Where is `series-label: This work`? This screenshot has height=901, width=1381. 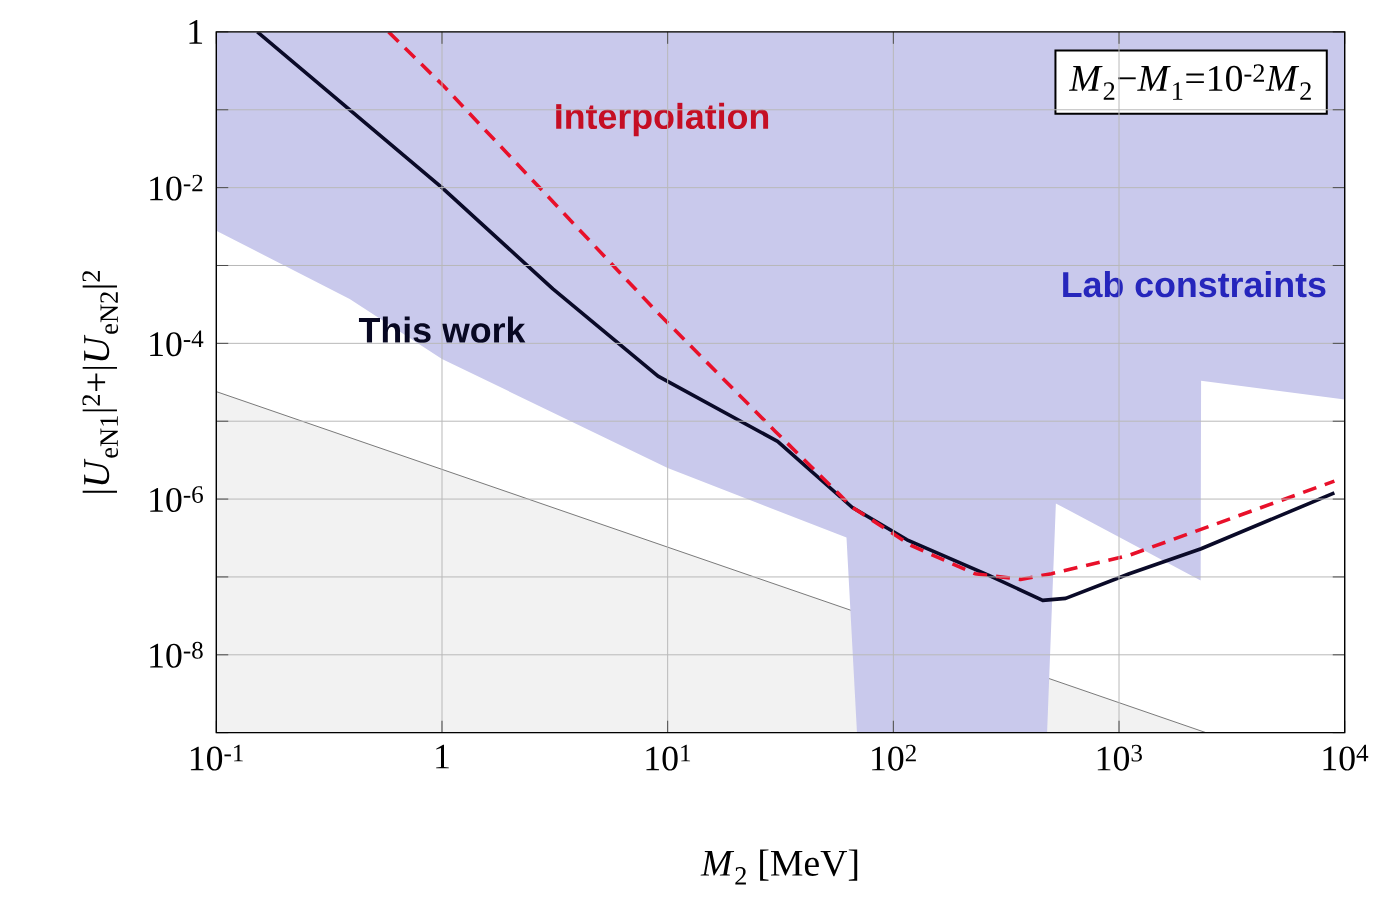 series-label: This work is located at coordinates (442, 329).